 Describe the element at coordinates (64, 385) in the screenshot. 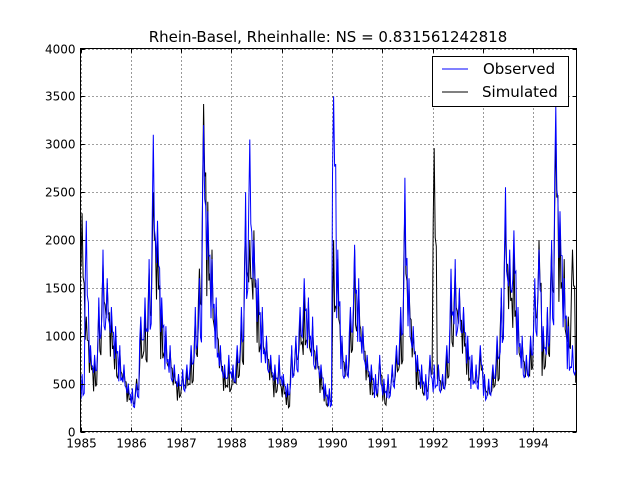

I see `y-tick-label: 500` at that location.